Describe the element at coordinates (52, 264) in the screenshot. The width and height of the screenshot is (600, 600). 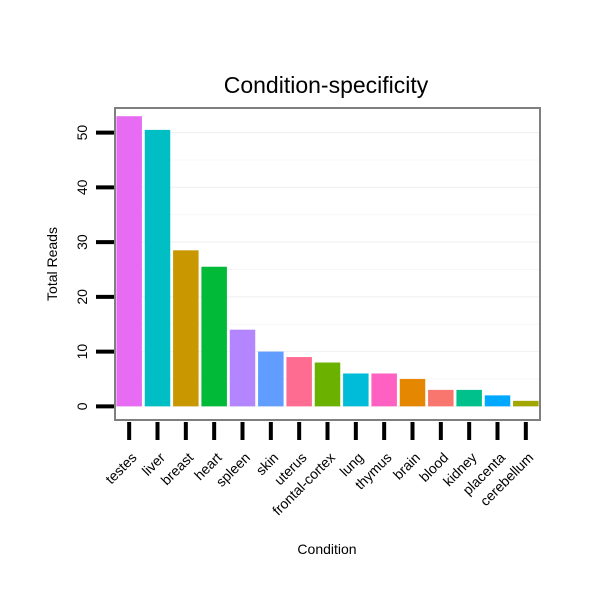
I see `y-axis-label: Total Reads` at that location.